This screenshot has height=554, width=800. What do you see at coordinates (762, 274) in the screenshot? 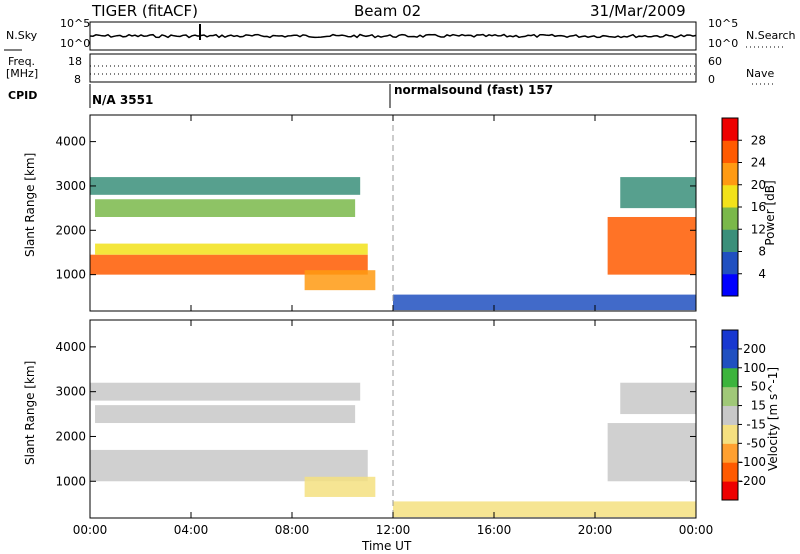
I see `colorbar-tick-label: 4` at bounding box center [762, 274].